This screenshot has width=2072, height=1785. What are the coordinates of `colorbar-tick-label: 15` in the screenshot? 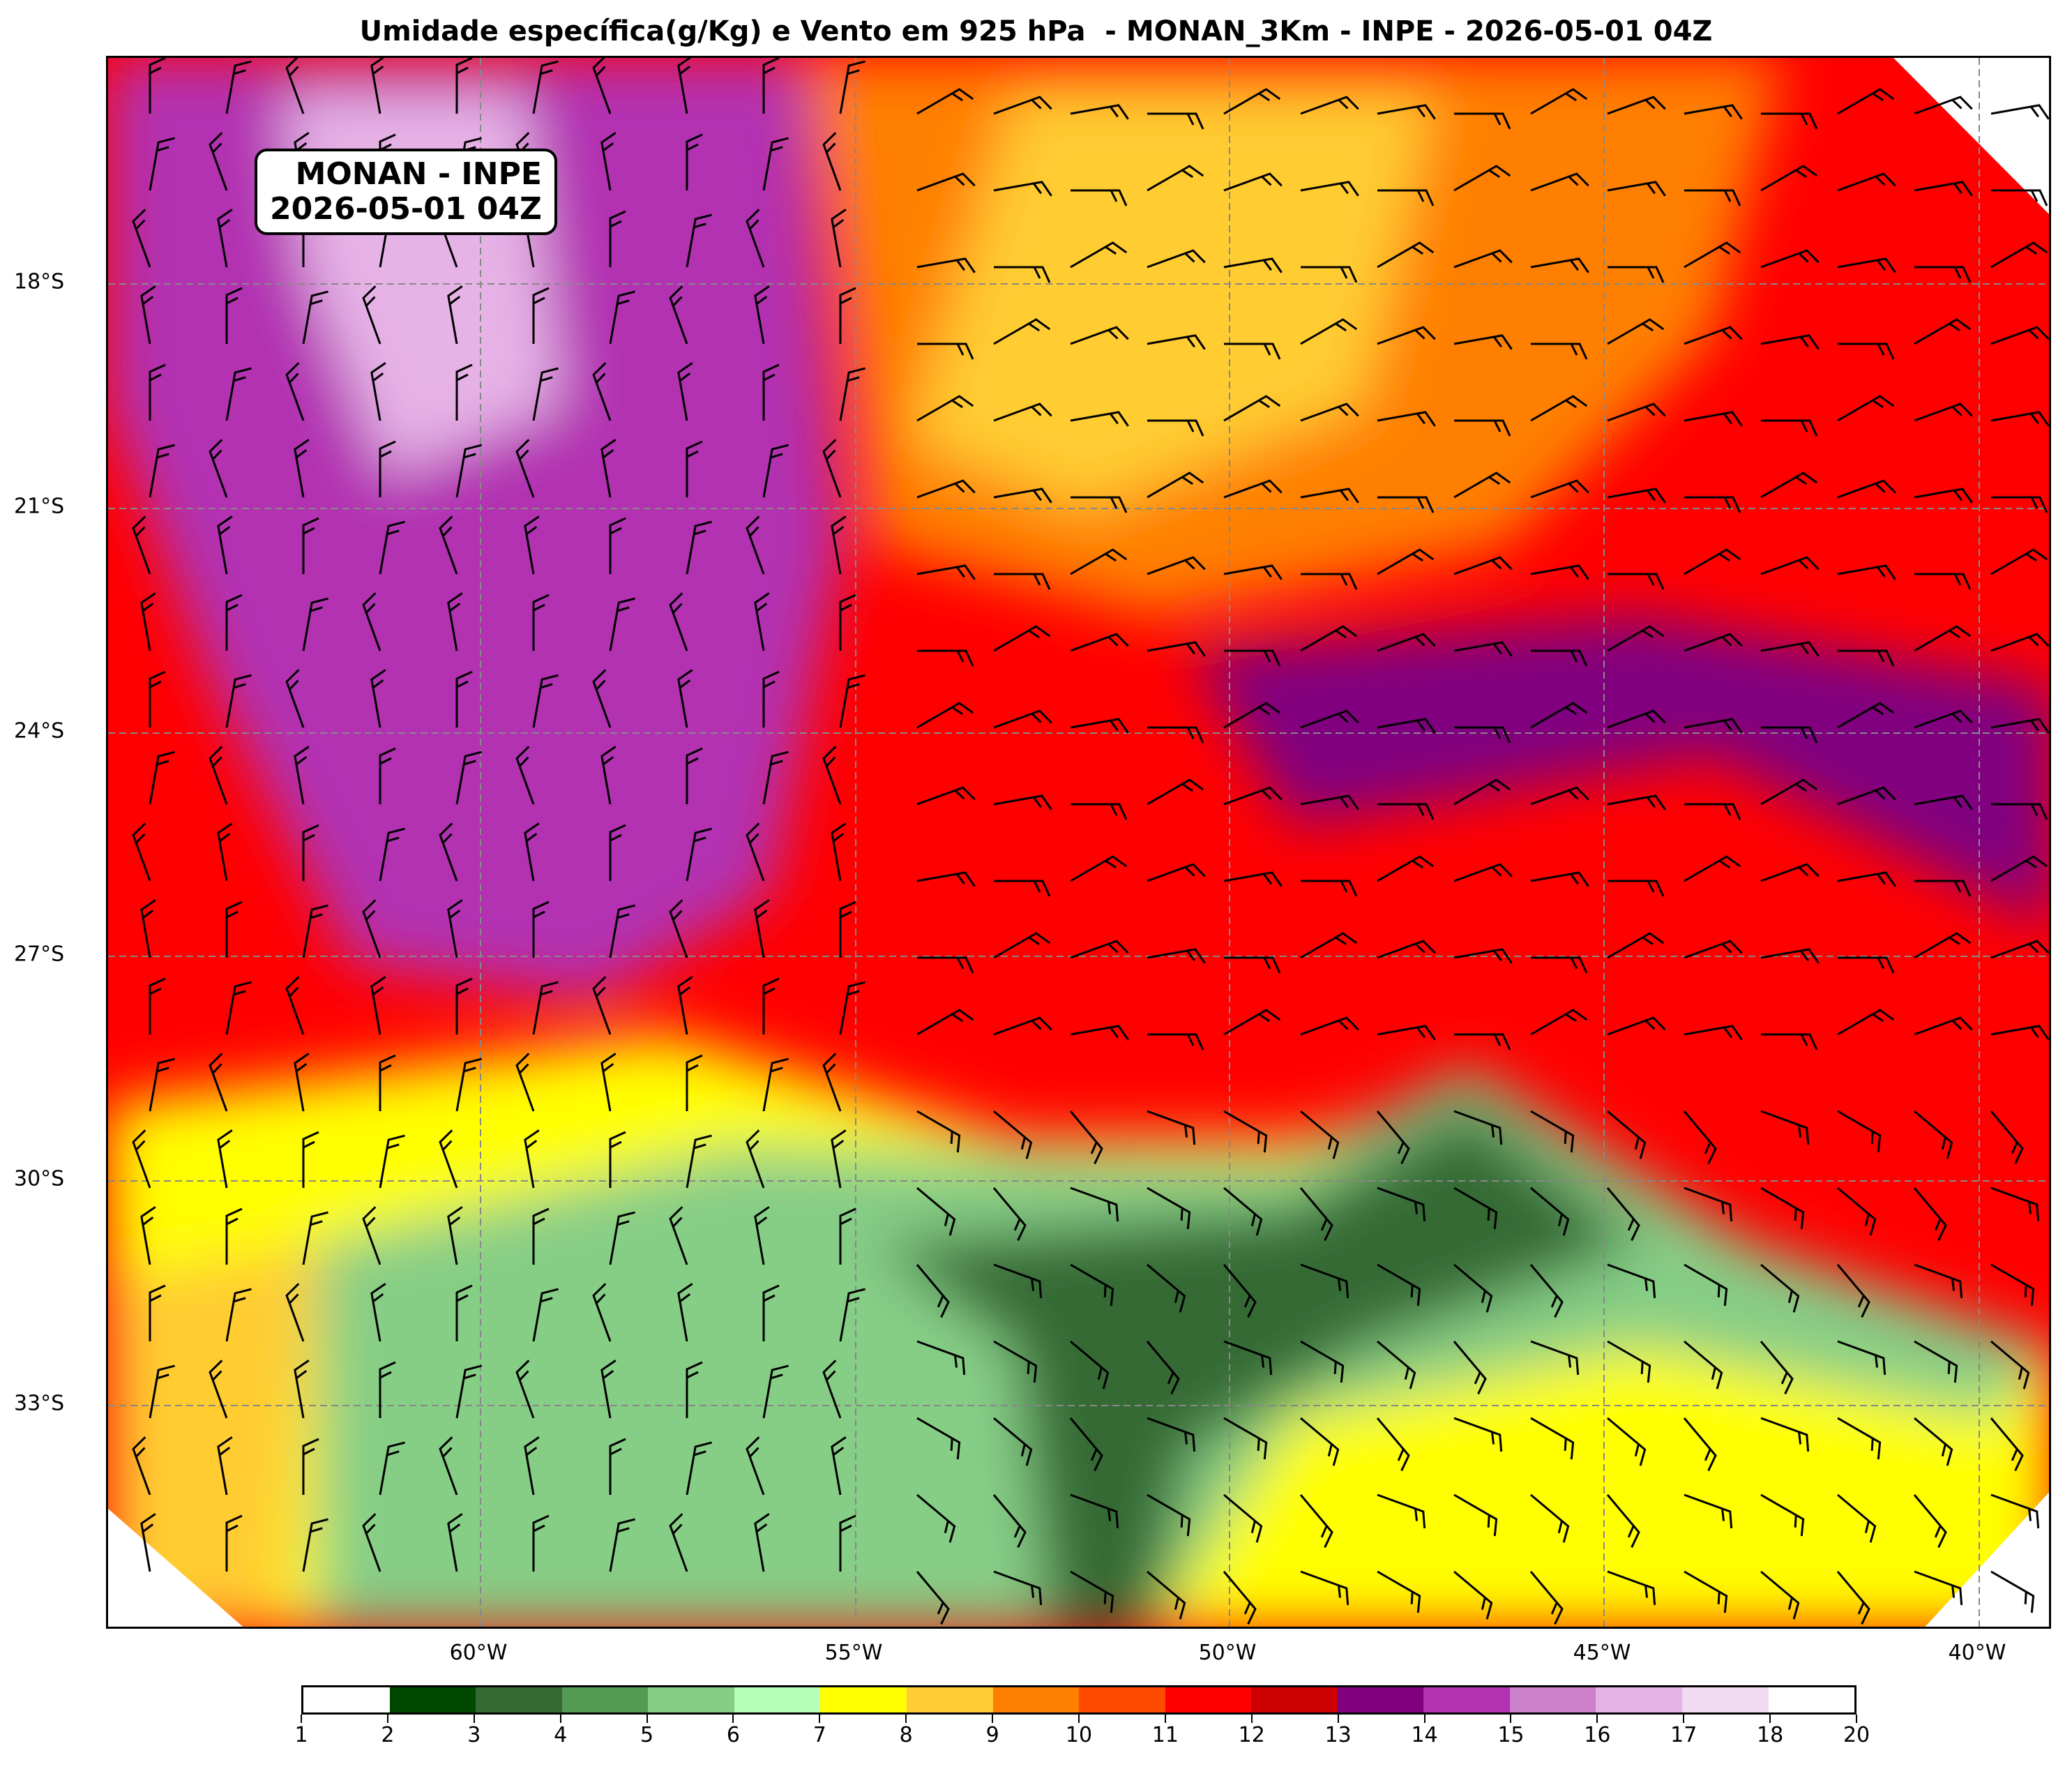 It's located at (1511, 1735).